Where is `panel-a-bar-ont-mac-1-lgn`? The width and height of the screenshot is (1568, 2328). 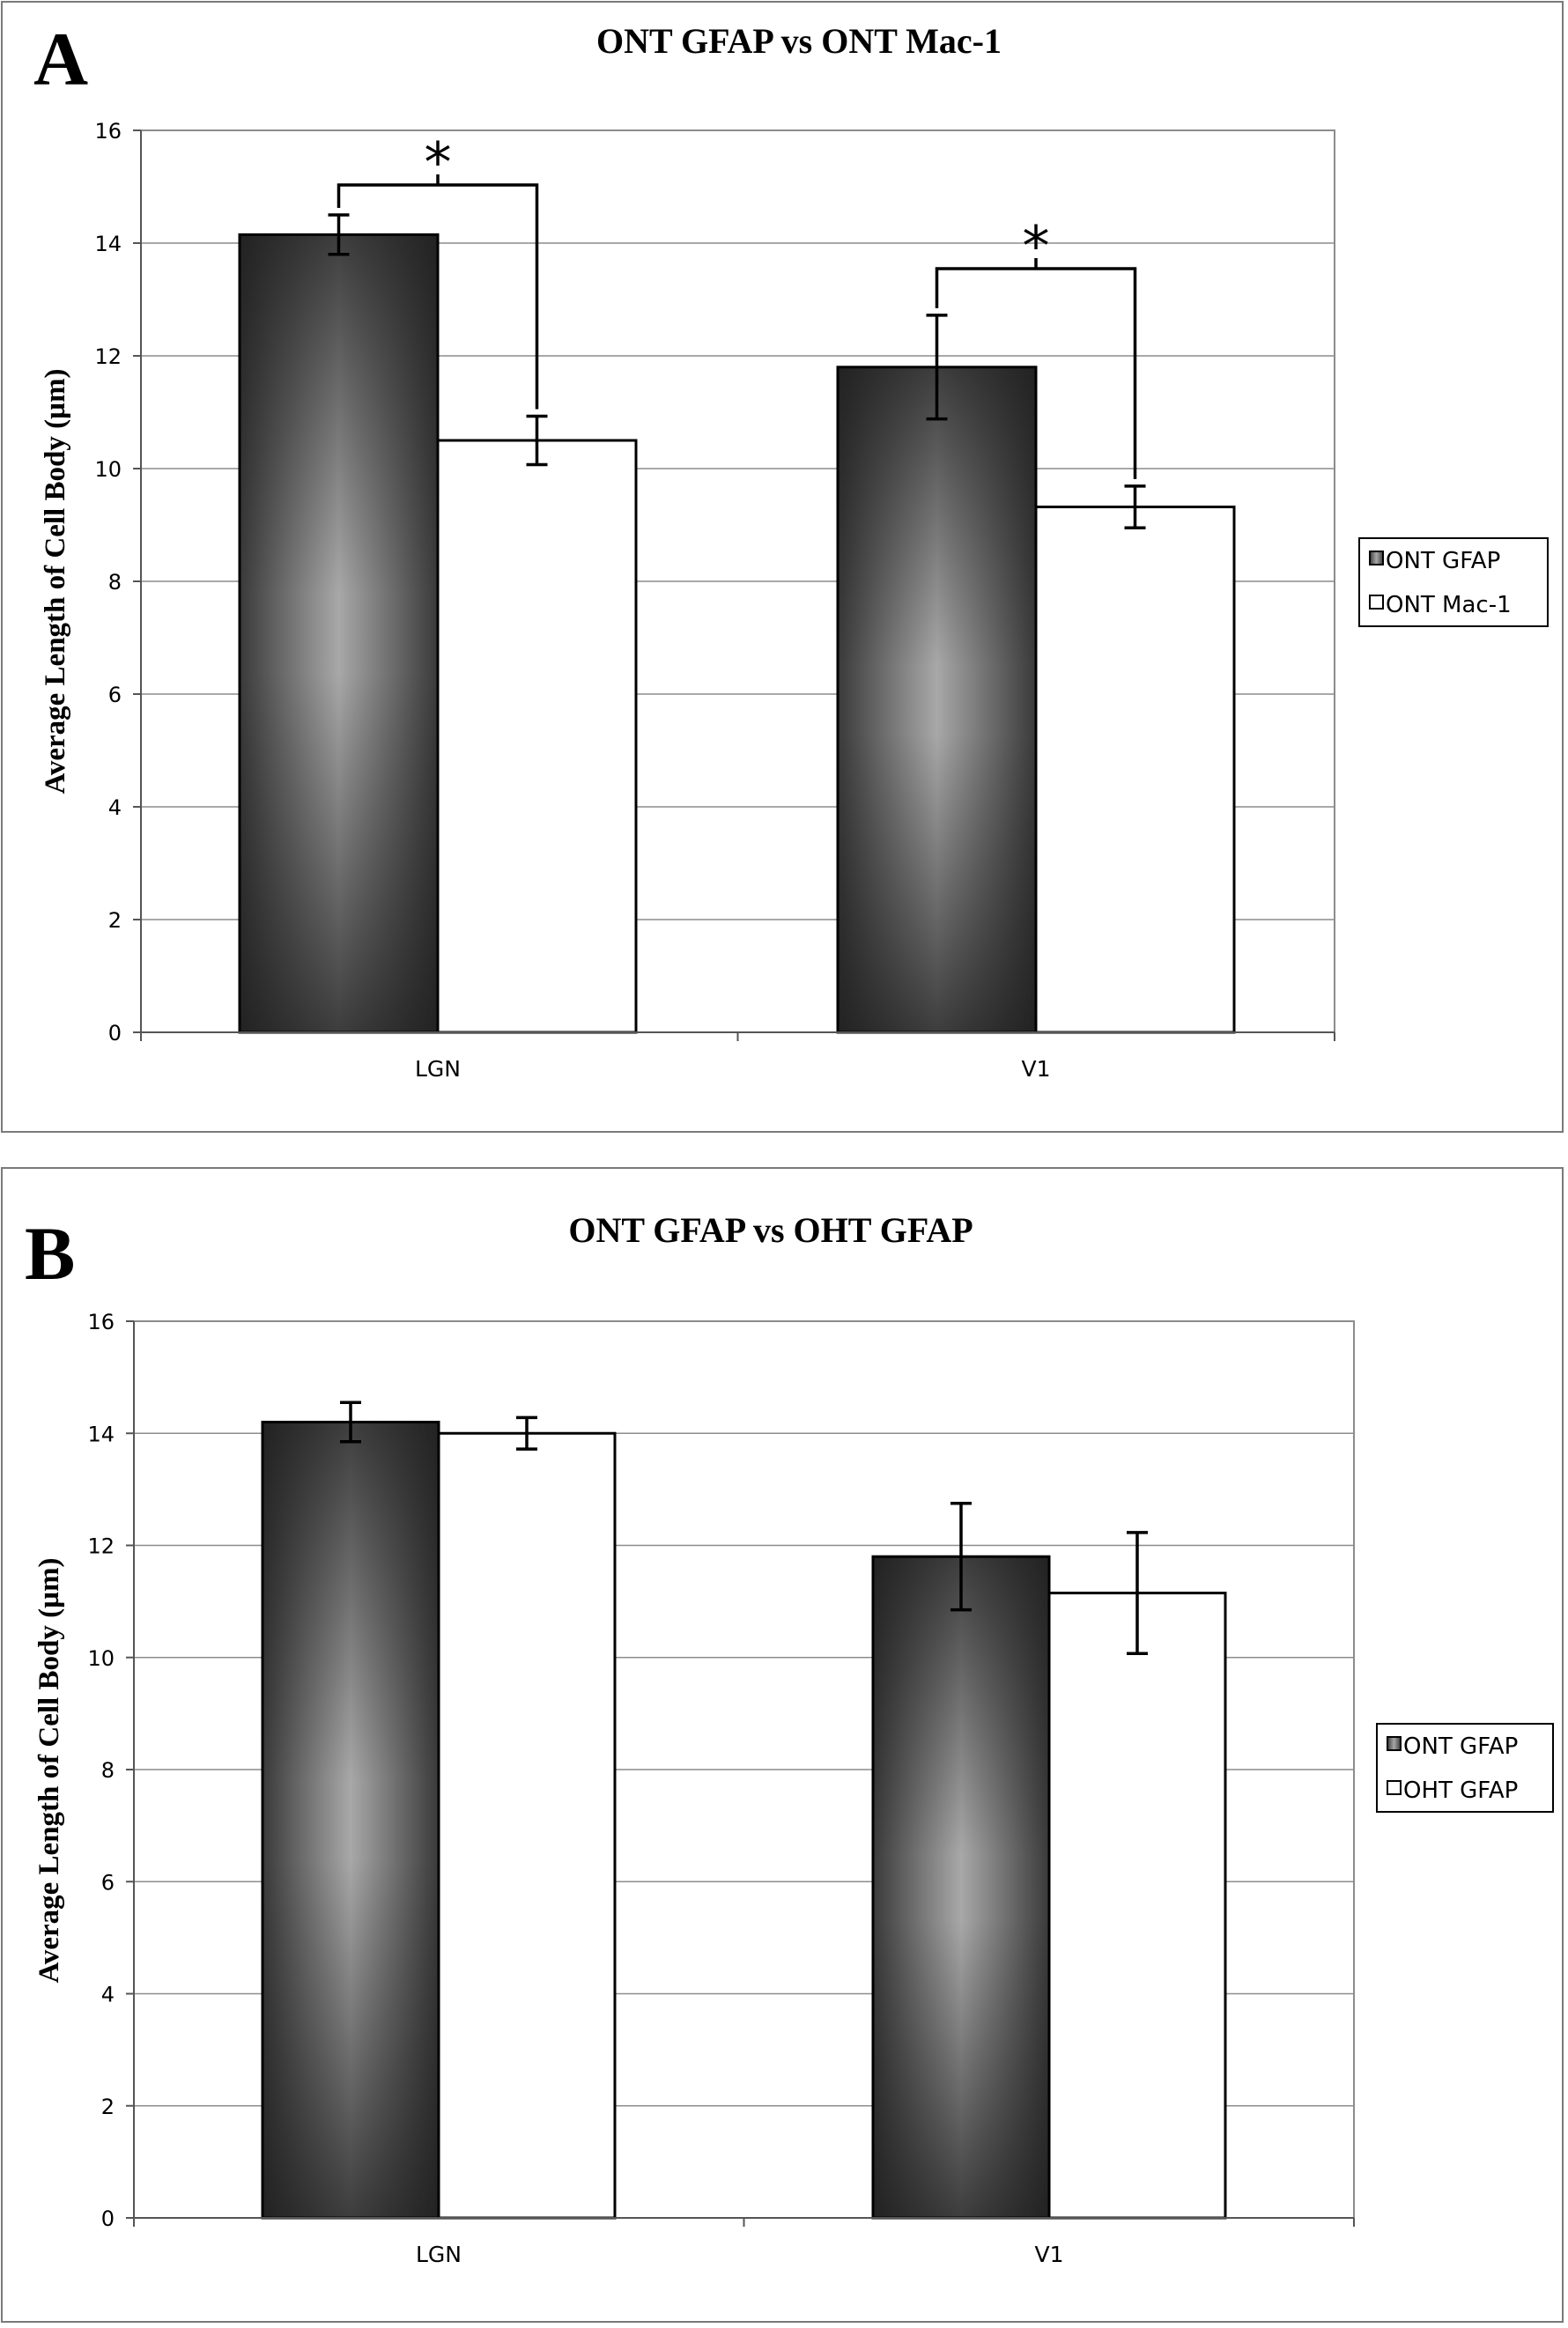
panel-a-bar-ont-mac-1-lgn is located at coordinates (537, 736).